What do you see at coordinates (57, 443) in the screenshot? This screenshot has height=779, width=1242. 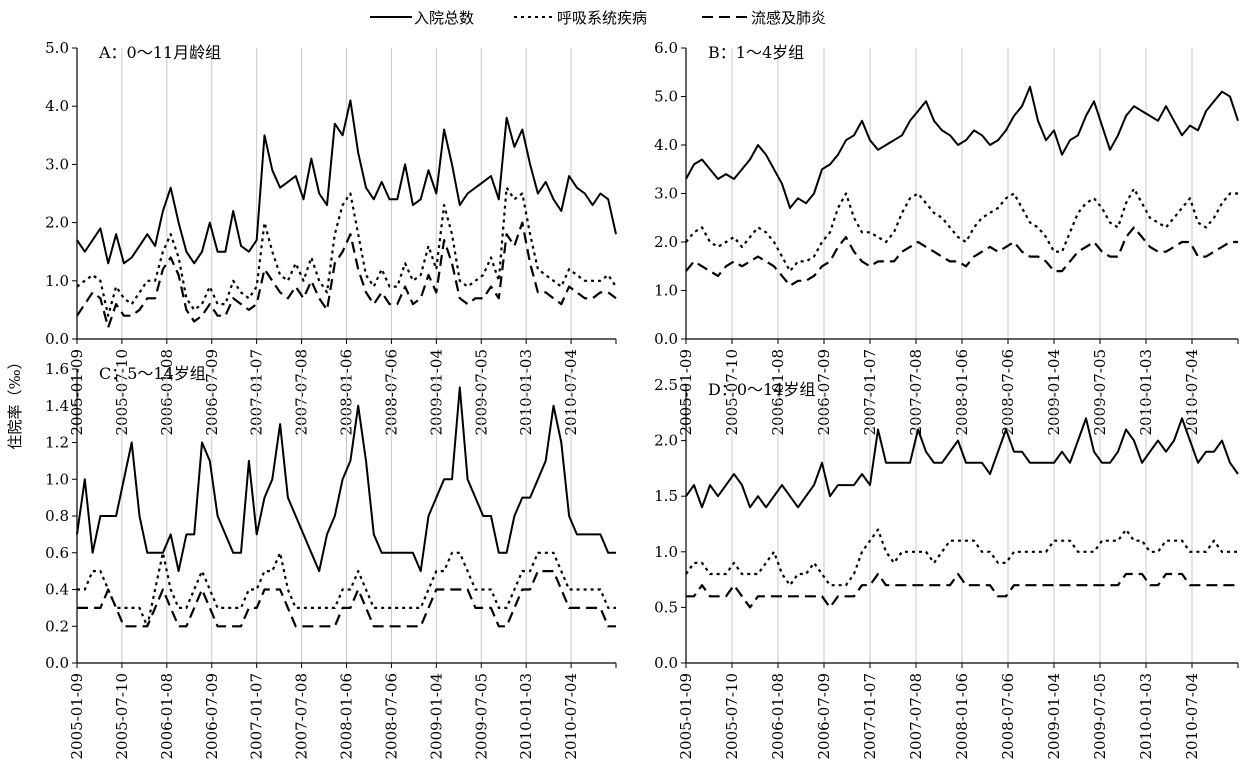 I see `y-tick-label: 1.2` at bounding box center [57, 443].